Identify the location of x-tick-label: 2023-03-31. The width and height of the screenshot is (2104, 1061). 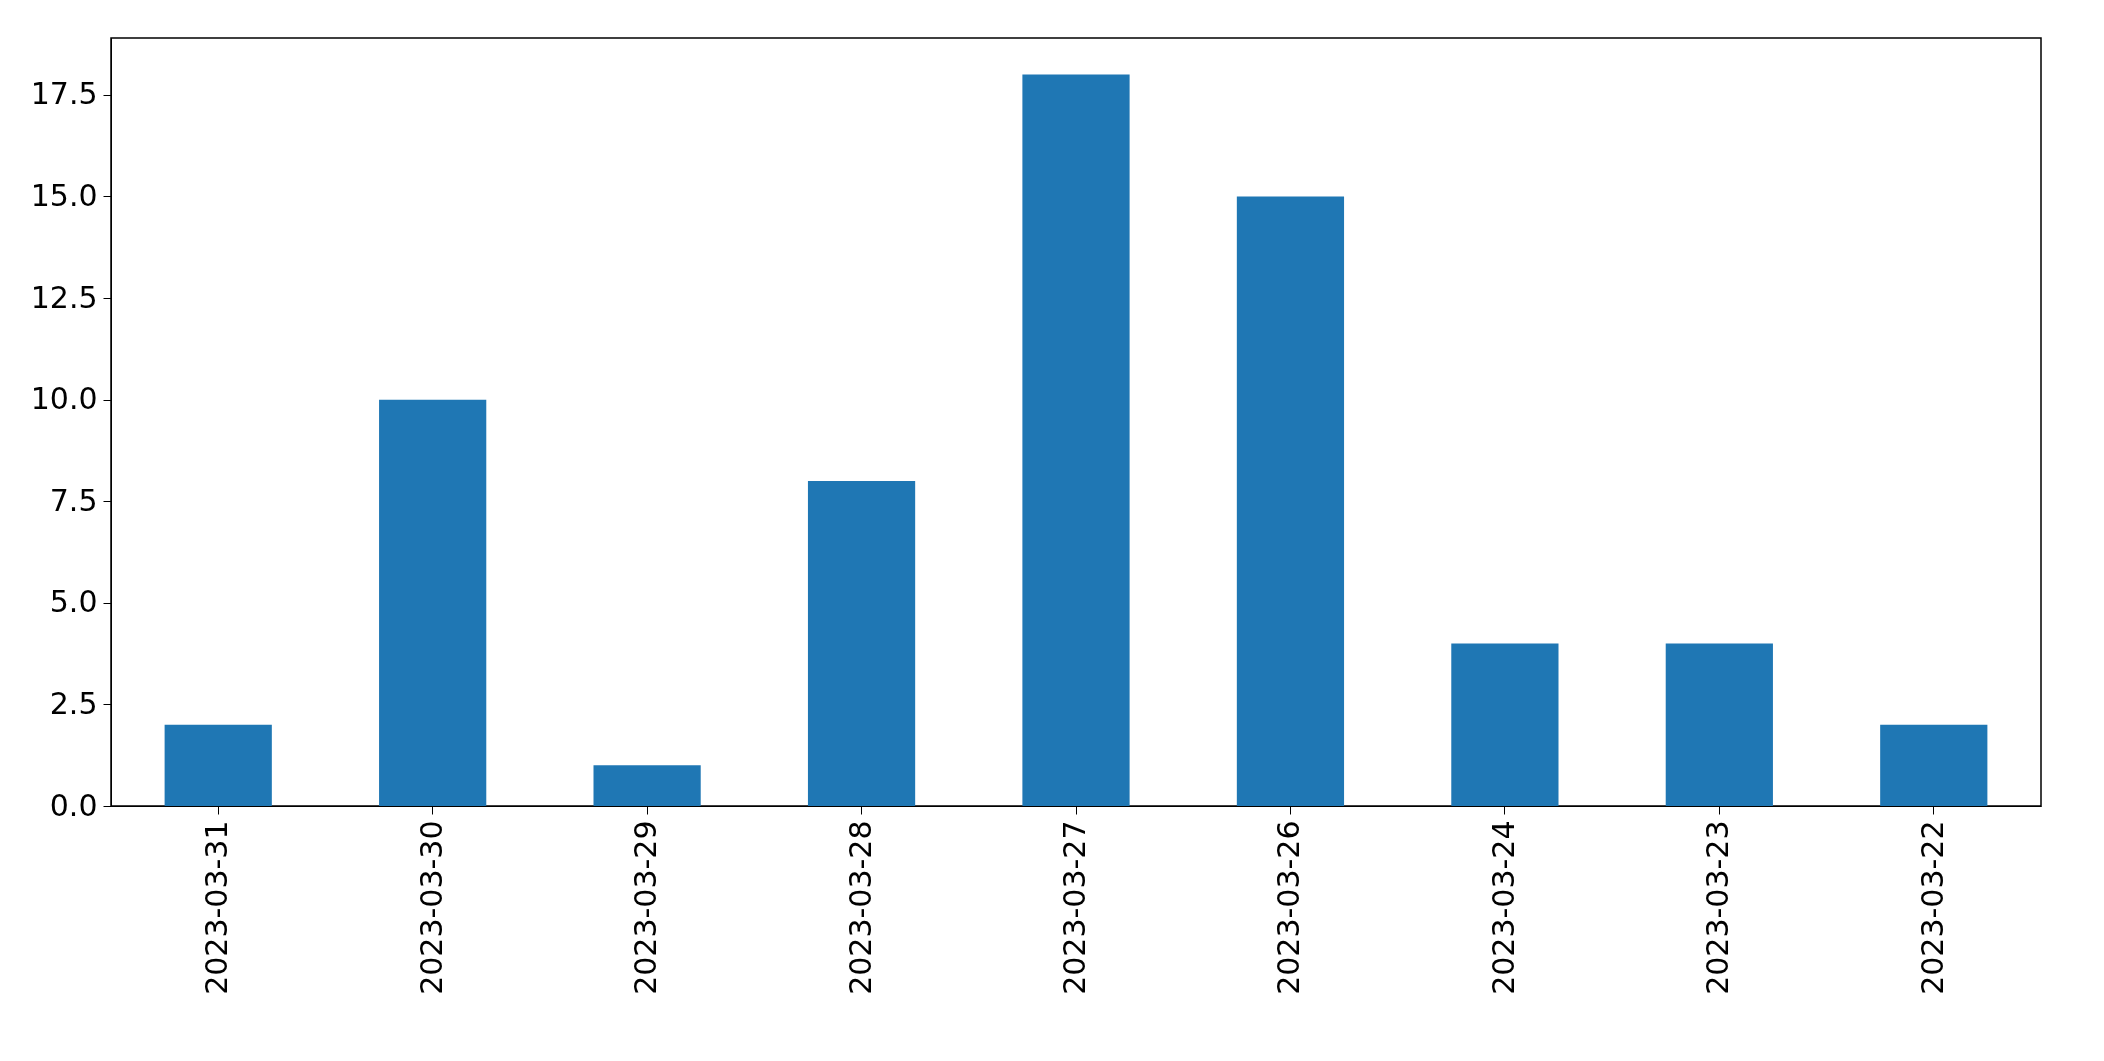
(217, 907).